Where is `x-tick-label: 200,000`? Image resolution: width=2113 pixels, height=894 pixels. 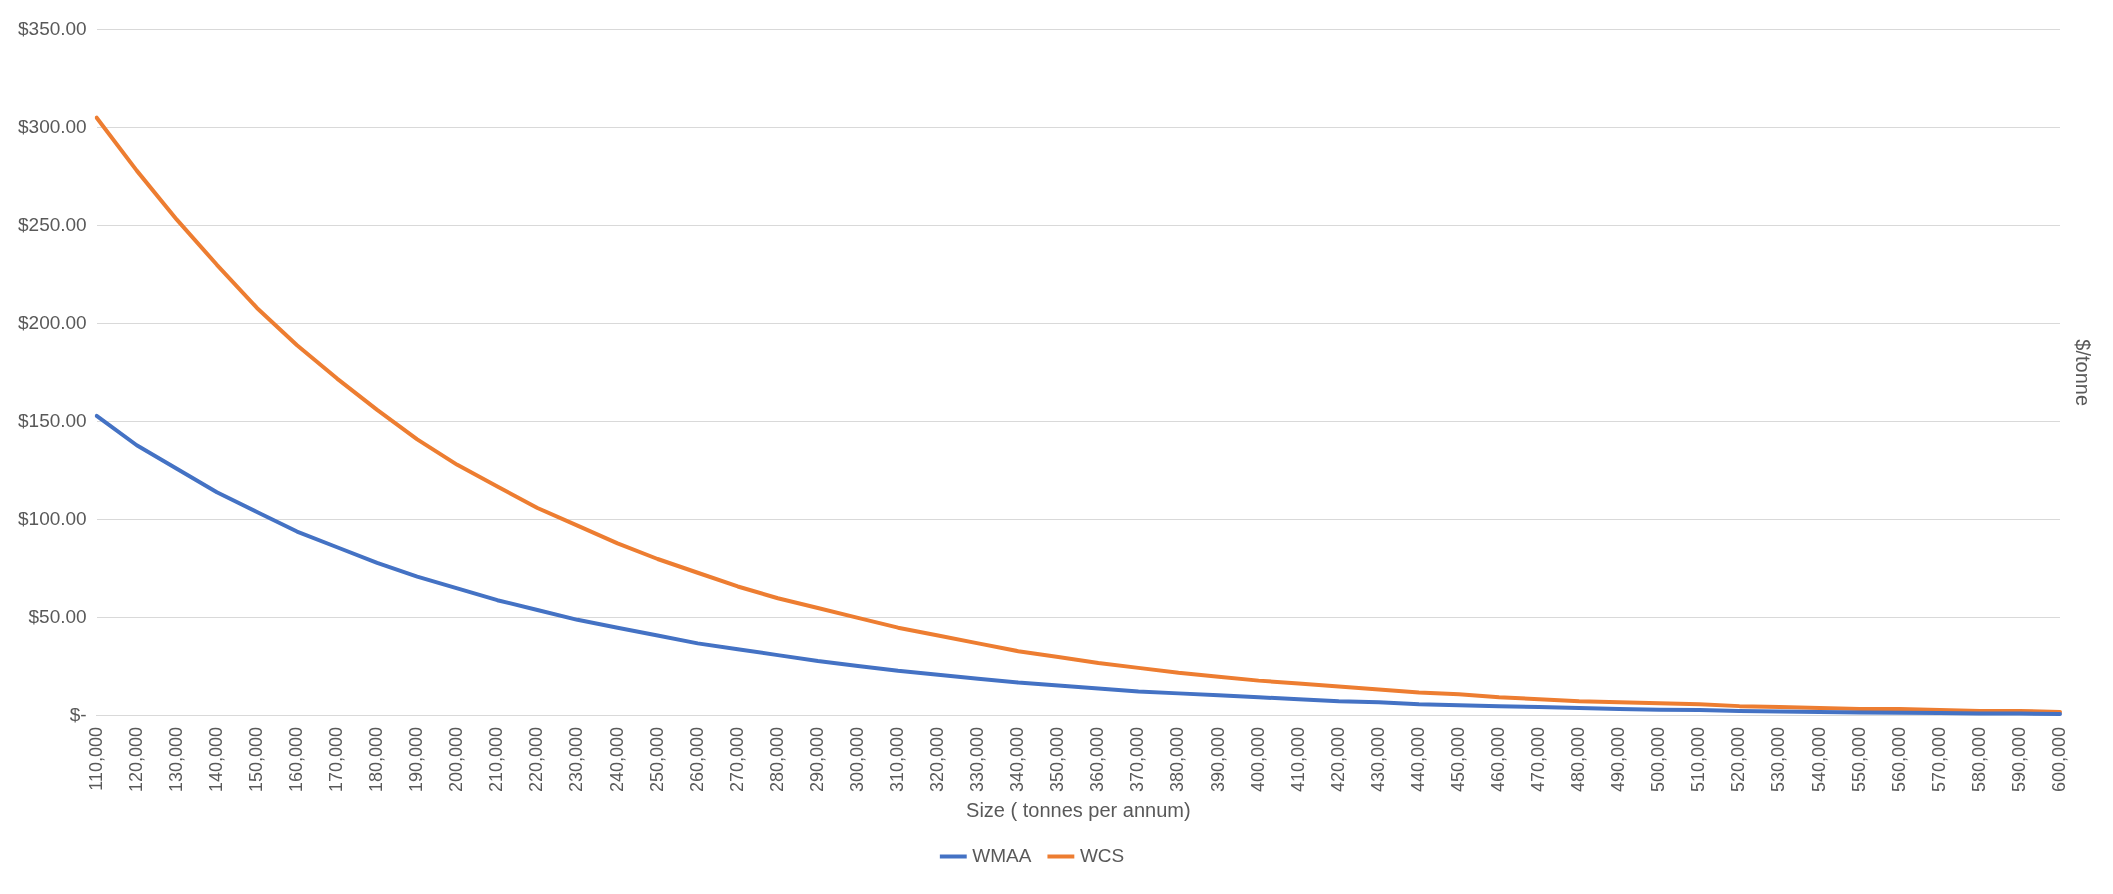 x-tick-label: 200,000 is located at coordinates (456, 759).